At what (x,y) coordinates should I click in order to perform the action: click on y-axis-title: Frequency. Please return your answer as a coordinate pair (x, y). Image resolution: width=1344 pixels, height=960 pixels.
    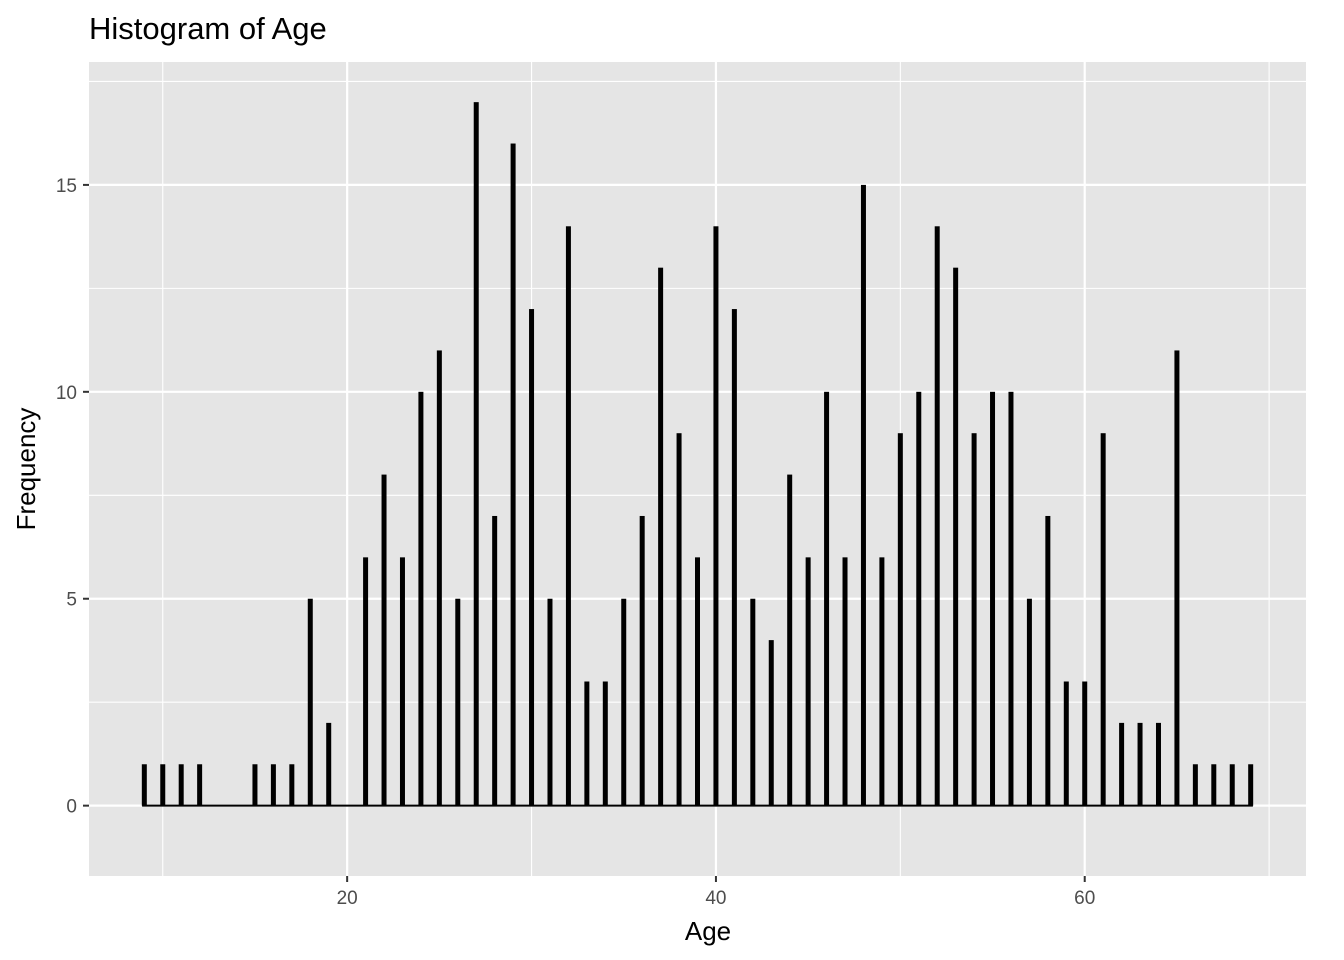
    Looking at the image, I should click on (26, 469).